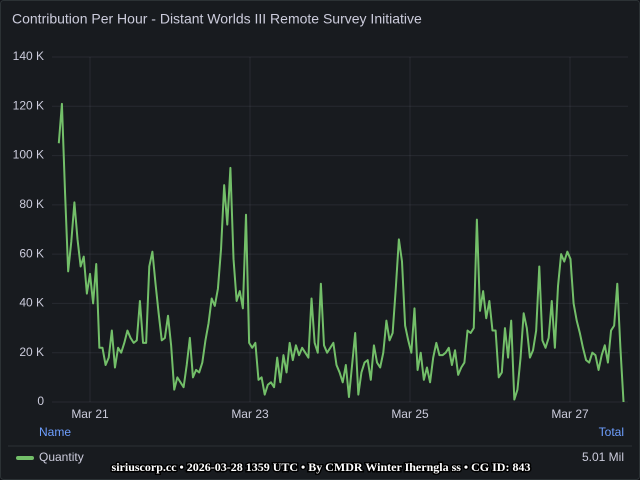 This screenshot has height=480, width=640. I want to click on x-tick-label: Mar 23, so click(250, 414).